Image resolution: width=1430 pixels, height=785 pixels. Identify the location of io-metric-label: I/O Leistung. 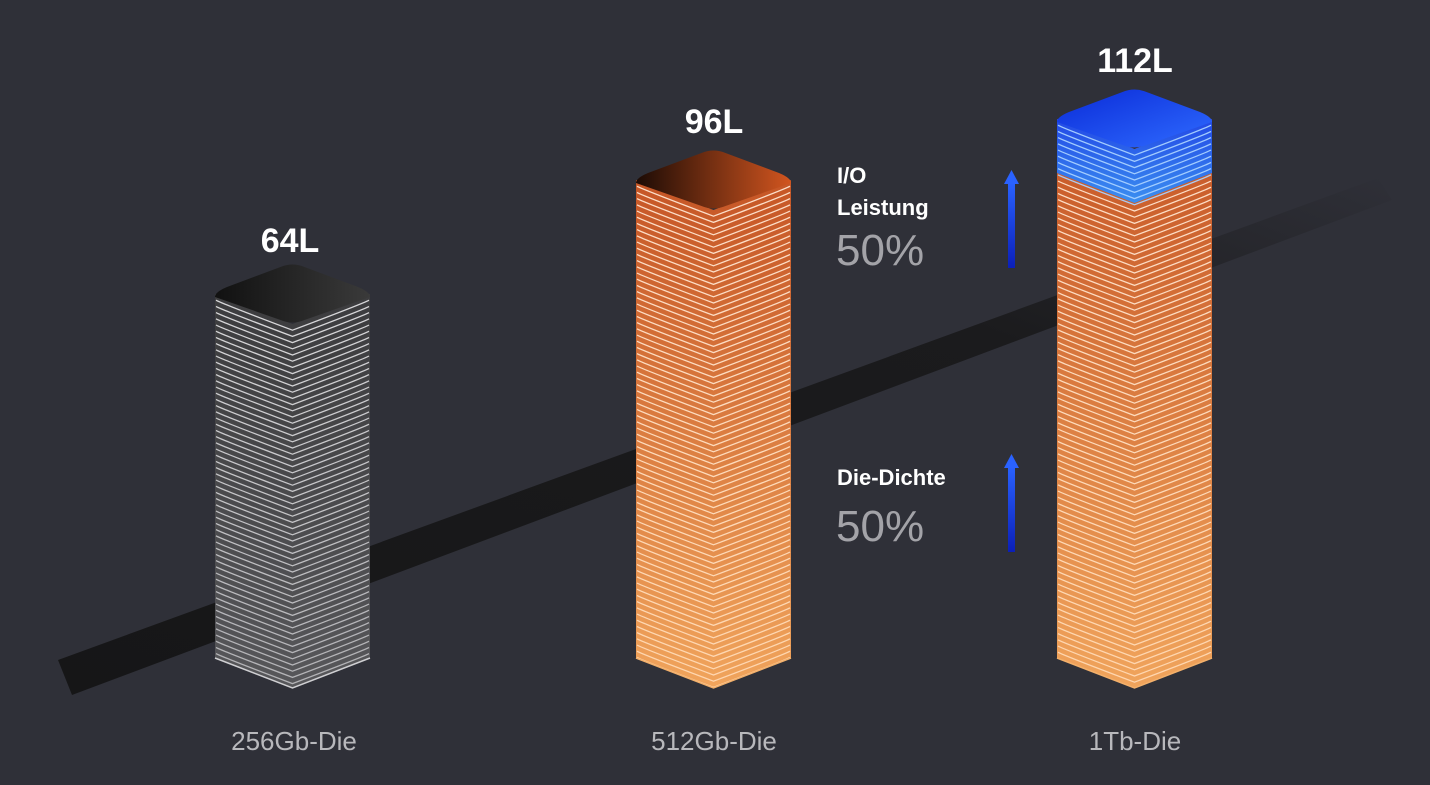
(883, 192).